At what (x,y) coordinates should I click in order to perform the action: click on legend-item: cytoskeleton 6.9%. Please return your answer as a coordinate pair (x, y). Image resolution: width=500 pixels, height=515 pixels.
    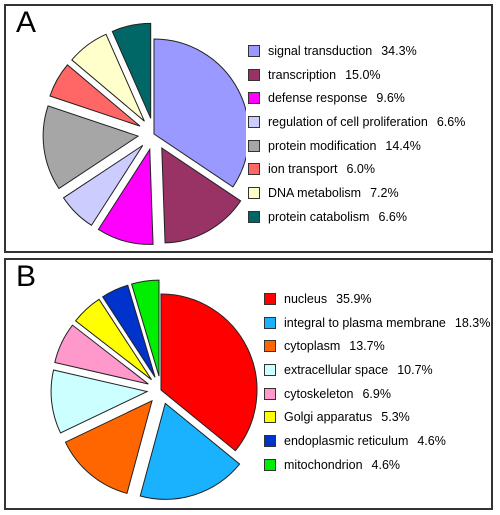
    Looking at the image, I should click on (377, 394).